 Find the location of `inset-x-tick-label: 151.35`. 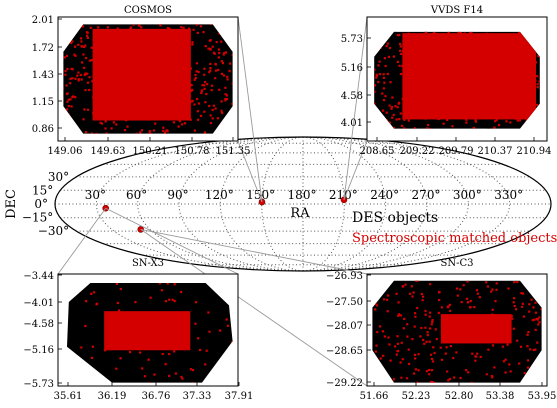

inset-x-tick-label: 151.35 is located at coordinates (233, 151).